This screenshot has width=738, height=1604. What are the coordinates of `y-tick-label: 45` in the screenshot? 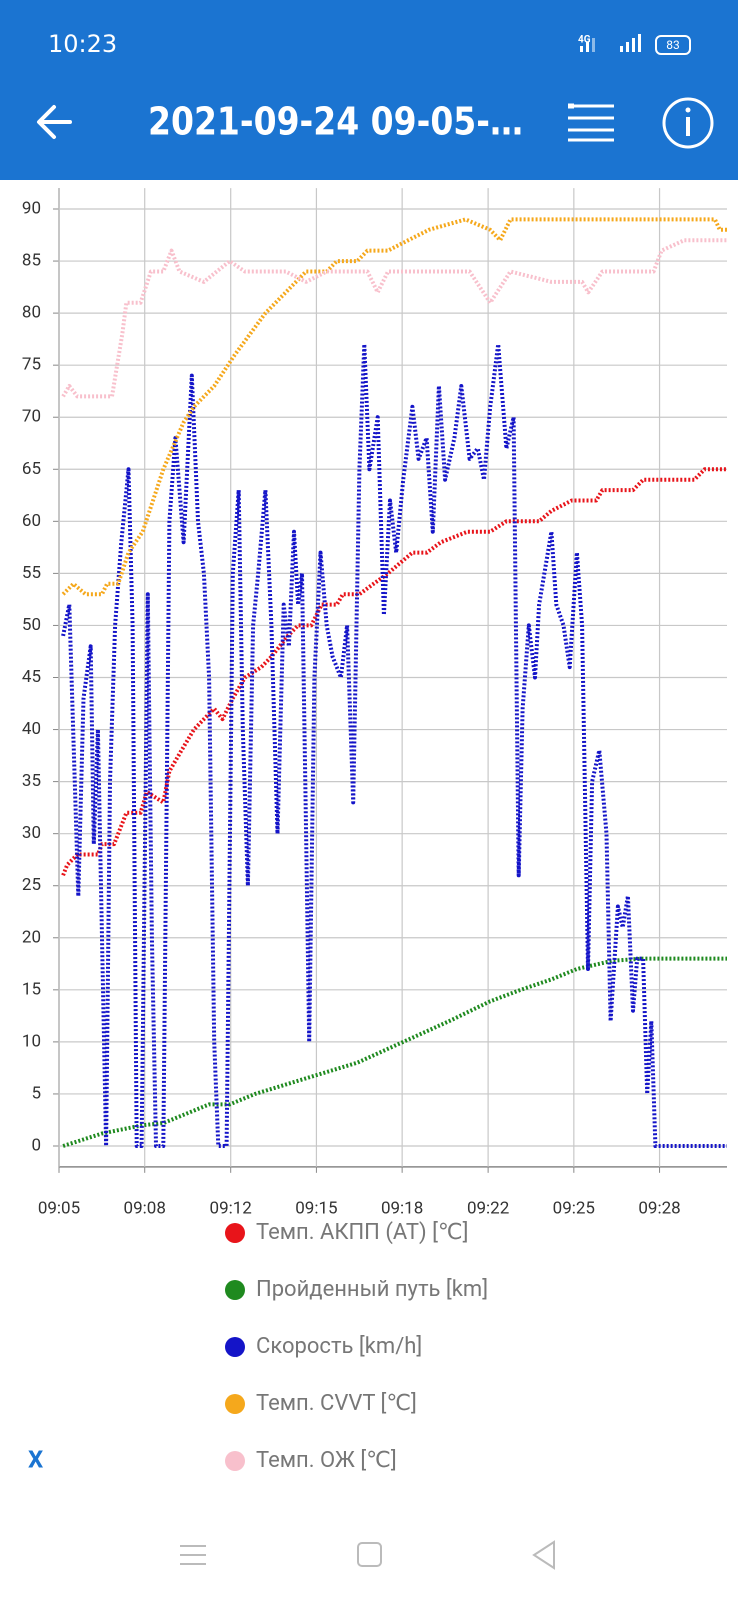 It's located at (31, 677).